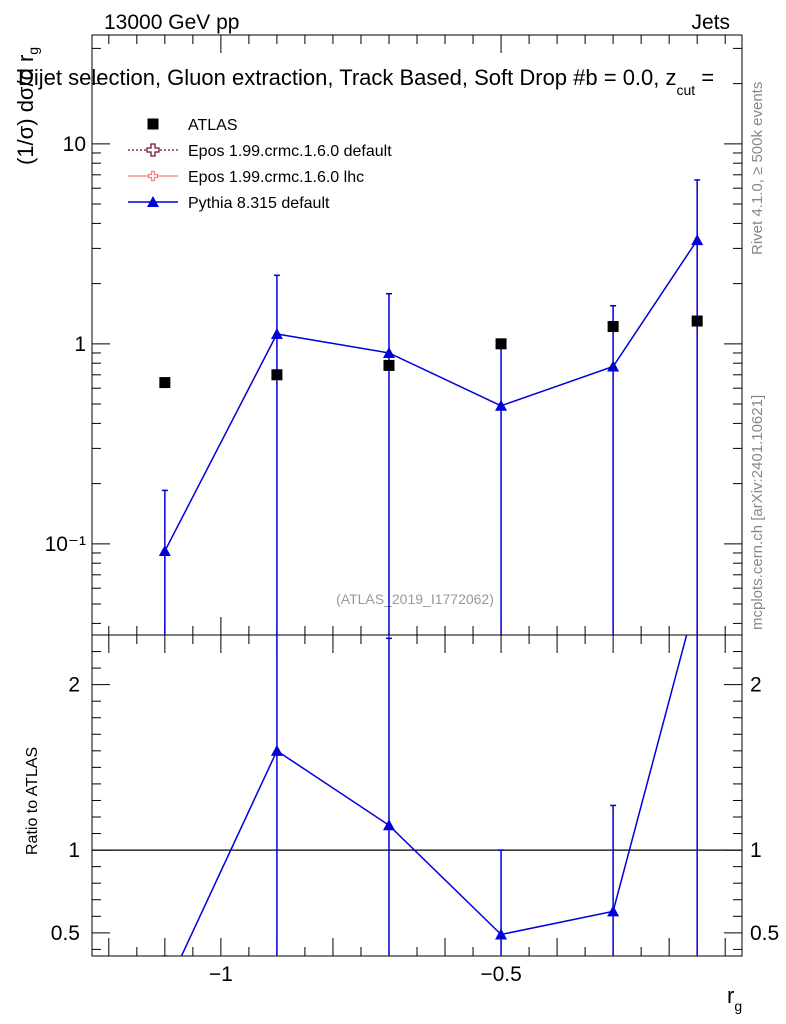 The image size is (786, 1024). Describe the element at coordinates (80, 344) in the screenshot. I see `main-y-tick-label: 1` at that location.